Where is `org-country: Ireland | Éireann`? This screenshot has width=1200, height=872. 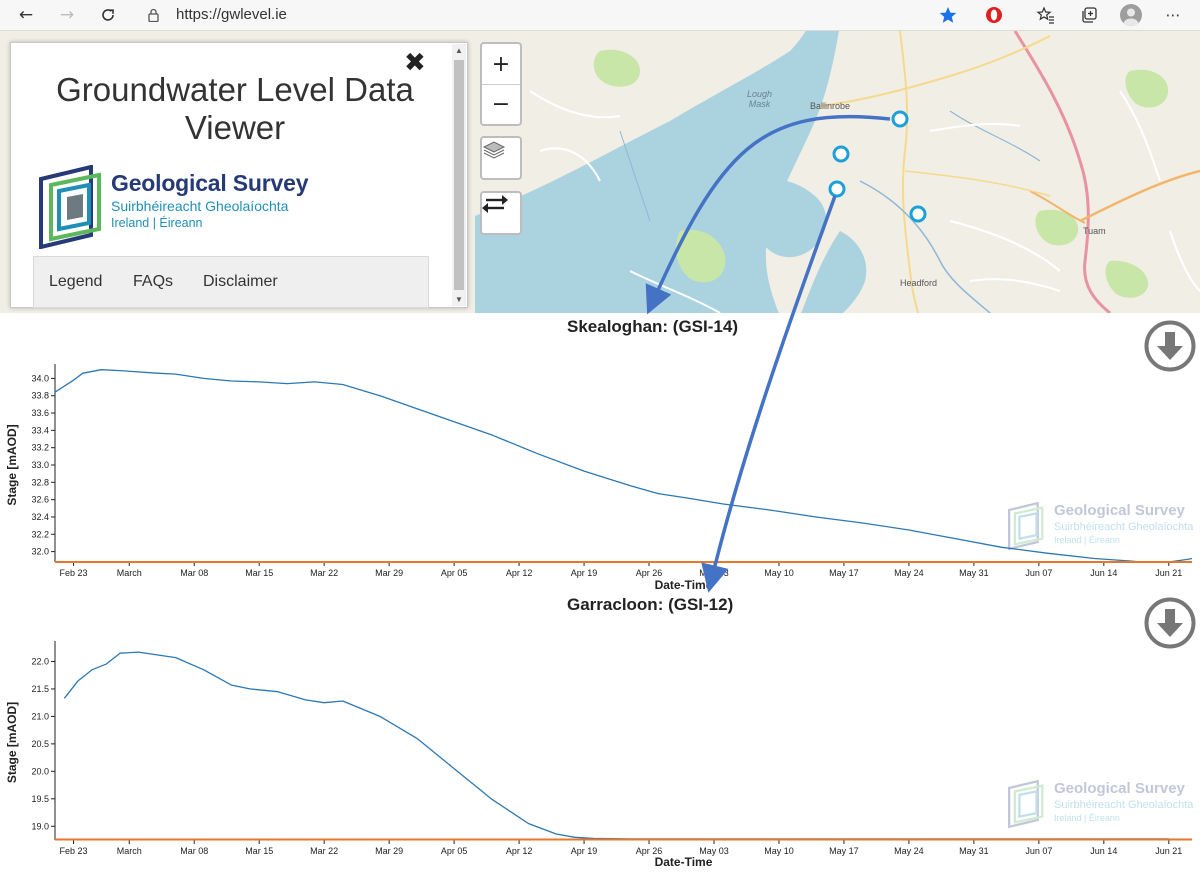
org-country: Ireland | Éireann is located at coordinates (157, 223).